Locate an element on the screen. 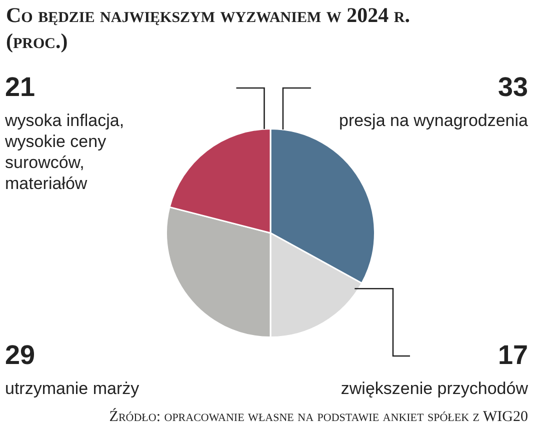 This screenshot has height=428, width=536. data-label: 33 is located at coordinates (512, 87).